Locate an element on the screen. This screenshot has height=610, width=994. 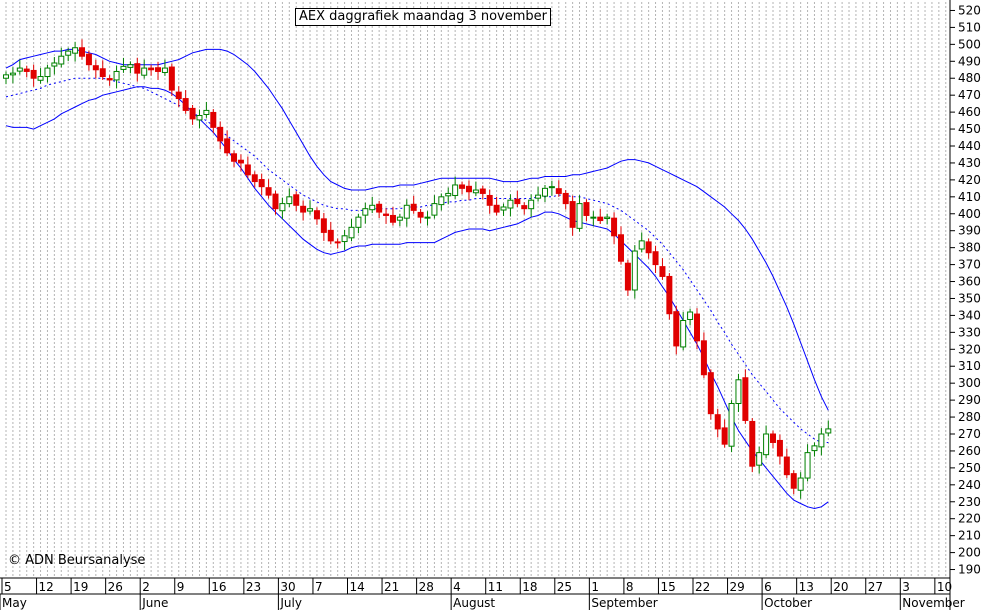
month-label: August is located at coordinates (474, 603).